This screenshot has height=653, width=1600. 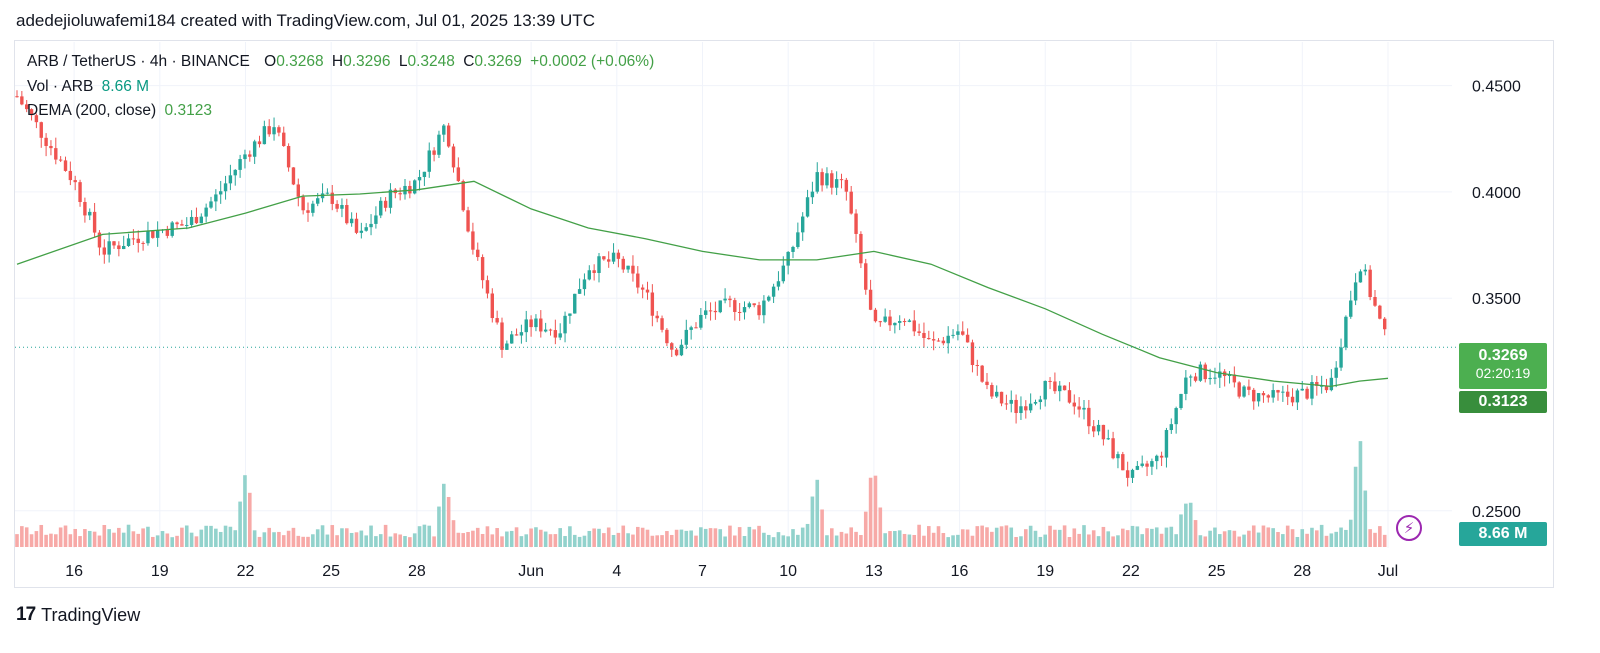 I want to click on price-axis-label: 0.2500, so click(x=1496, y=512).